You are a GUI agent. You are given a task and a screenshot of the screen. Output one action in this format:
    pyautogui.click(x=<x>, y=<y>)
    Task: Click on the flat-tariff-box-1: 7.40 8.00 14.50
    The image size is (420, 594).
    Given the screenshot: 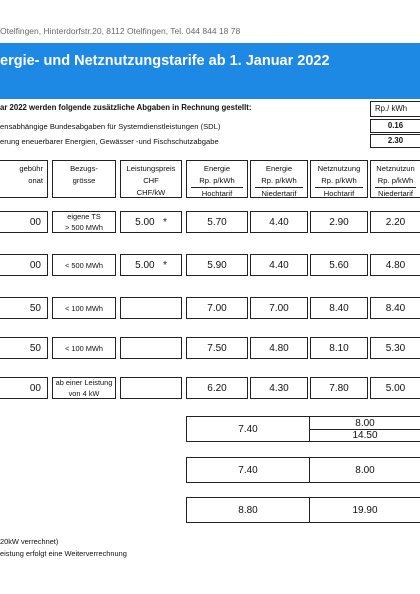 What is the action you would take?
    pyautogui.click(x=303, y=429)
    